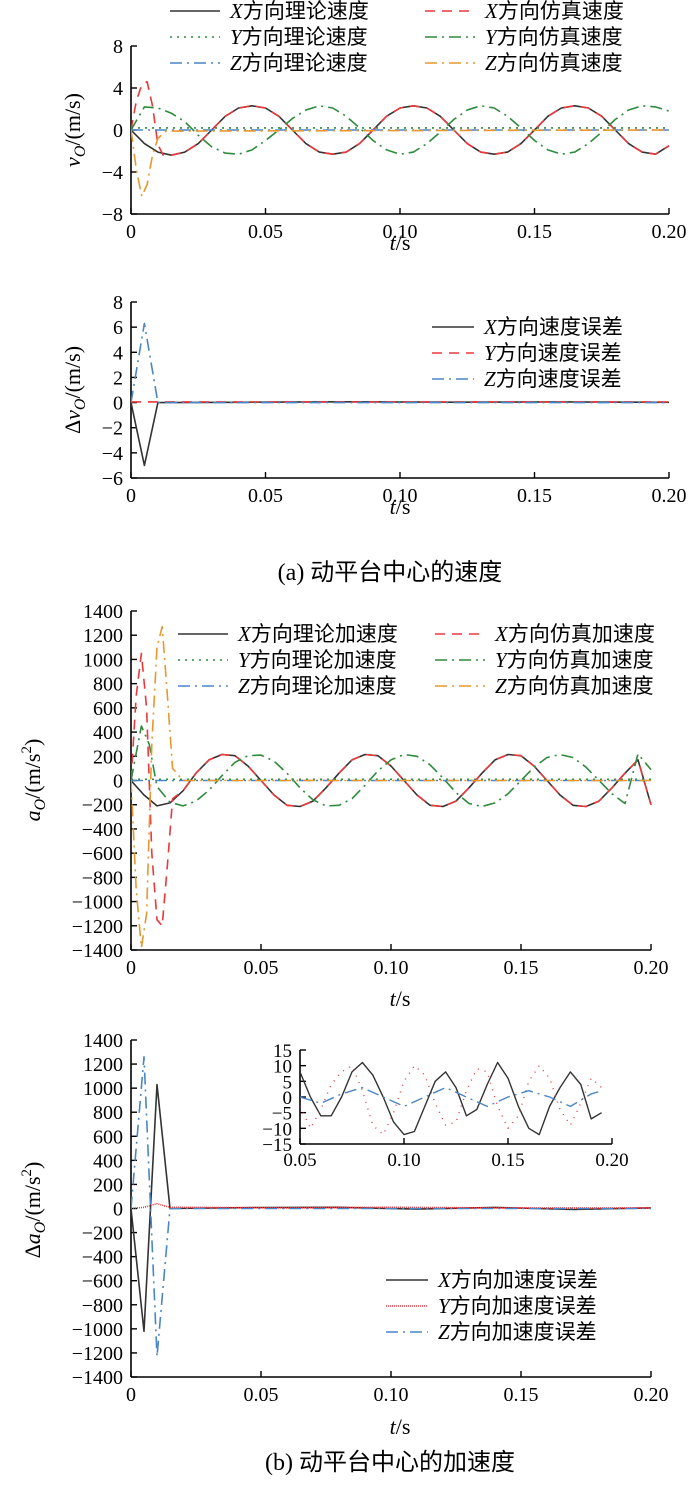 This screenshot has width=700, height=1485. Describe the element at coordinates (282, 1051) in the screenshot. I see `y-tick-label: 15` at that location.